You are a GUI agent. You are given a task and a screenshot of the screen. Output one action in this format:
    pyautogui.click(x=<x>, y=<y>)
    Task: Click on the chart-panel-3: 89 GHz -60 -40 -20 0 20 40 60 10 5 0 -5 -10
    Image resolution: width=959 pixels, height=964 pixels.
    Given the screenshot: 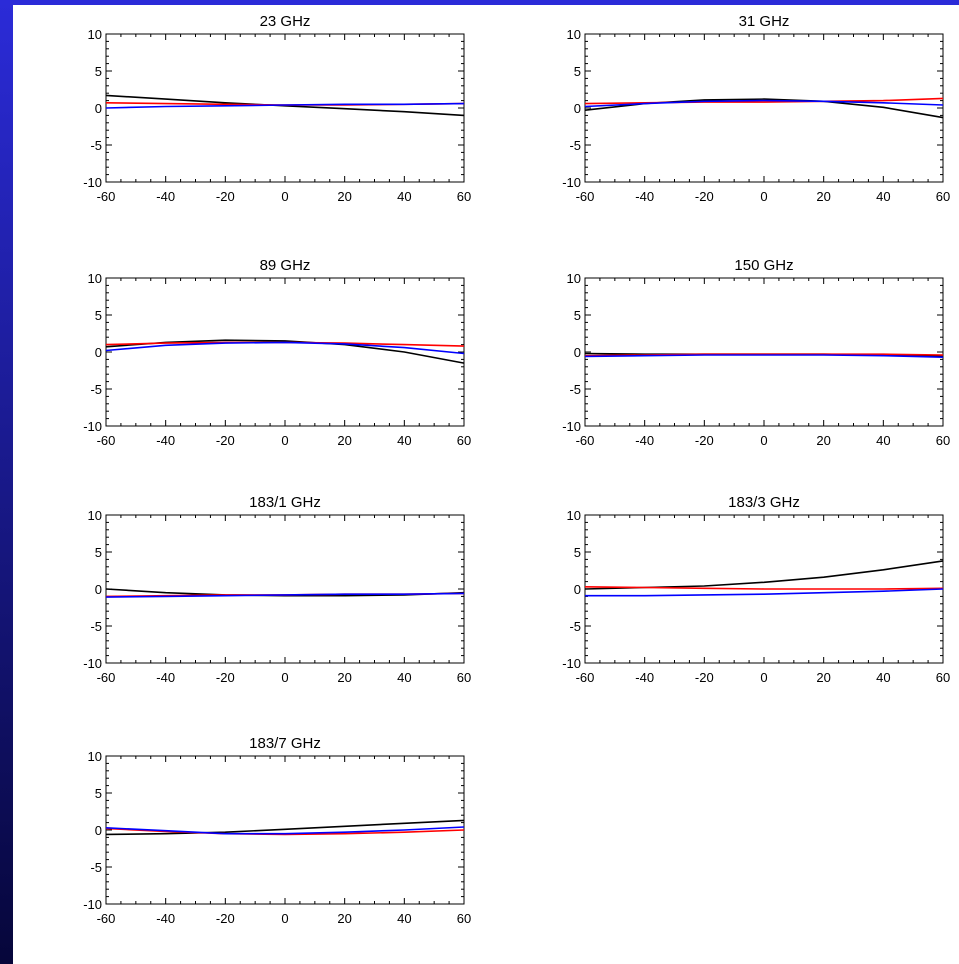 What is the action you would take?
    pyautogui.click(x=277, y=352)
    